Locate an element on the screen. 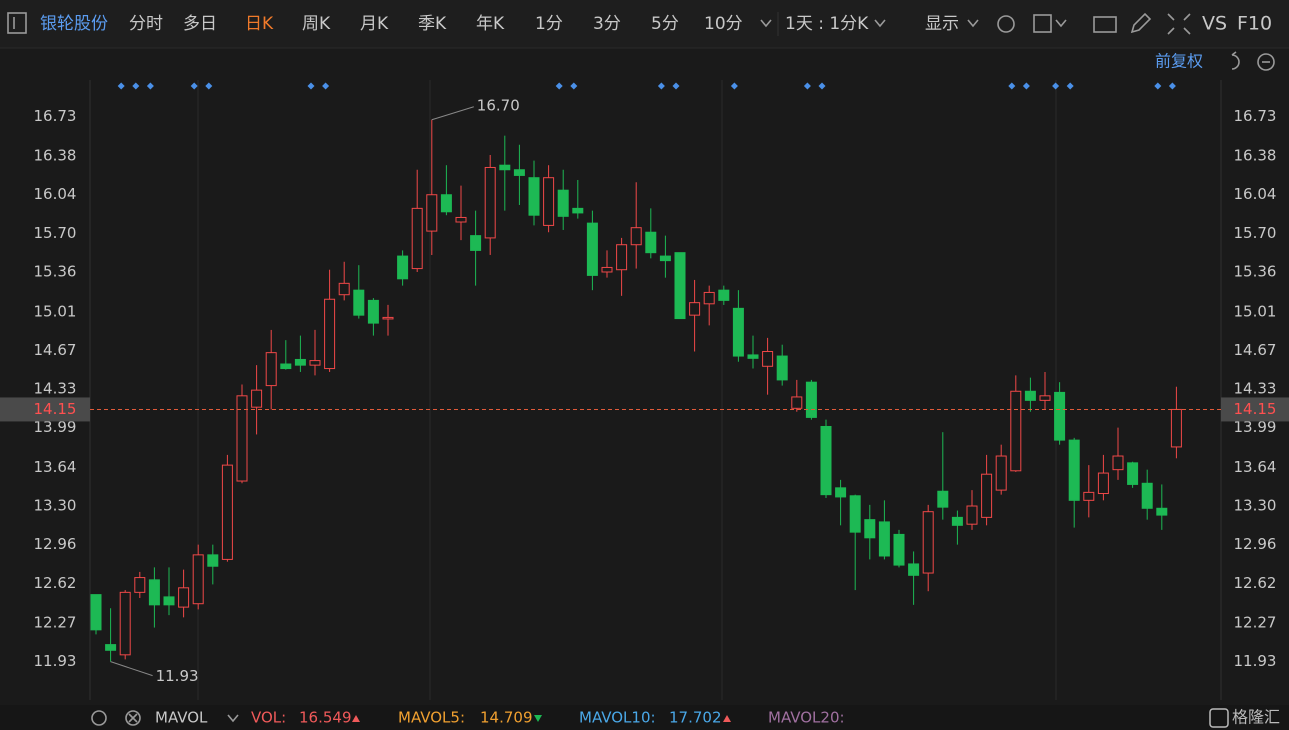  y-tick-label: 12.27 is located at coordinates (55, 623).